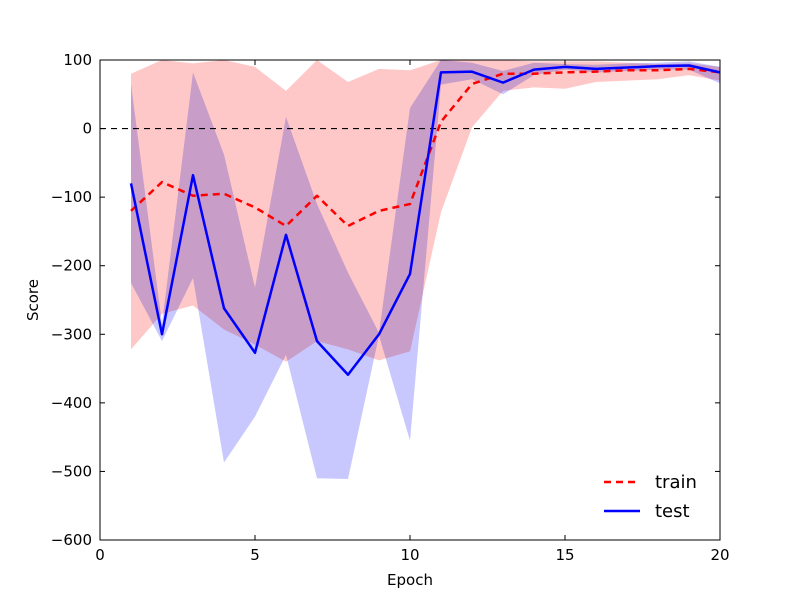 Image resolution: width=800 pixels, height=600 pixels. What do you see at coordinates (71, 334) in the screenshot?
I see `y-tick-label: −300` at bounding box center [71, 334].